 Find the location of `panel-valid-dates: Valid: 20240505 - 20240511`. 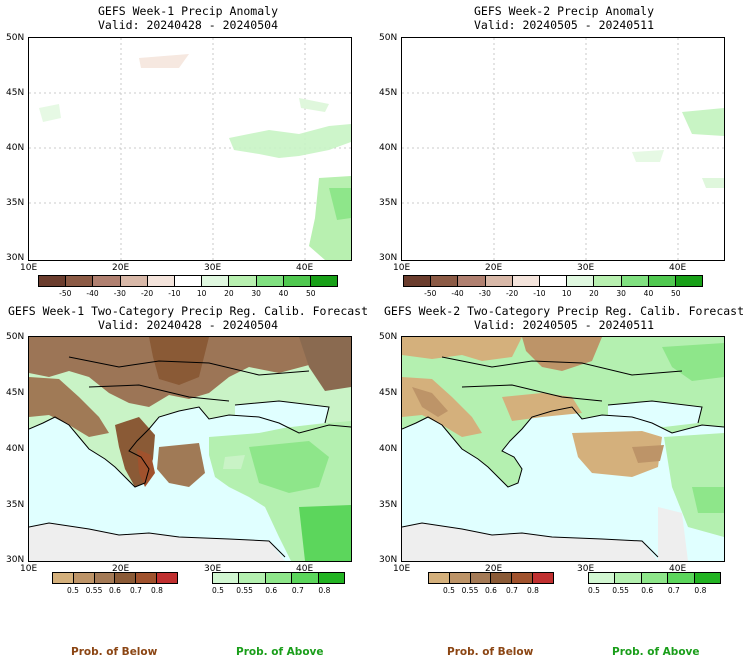

panel-valid-dates: Valid: 20240505 - 20240511 is located at coordinates (563, 325).